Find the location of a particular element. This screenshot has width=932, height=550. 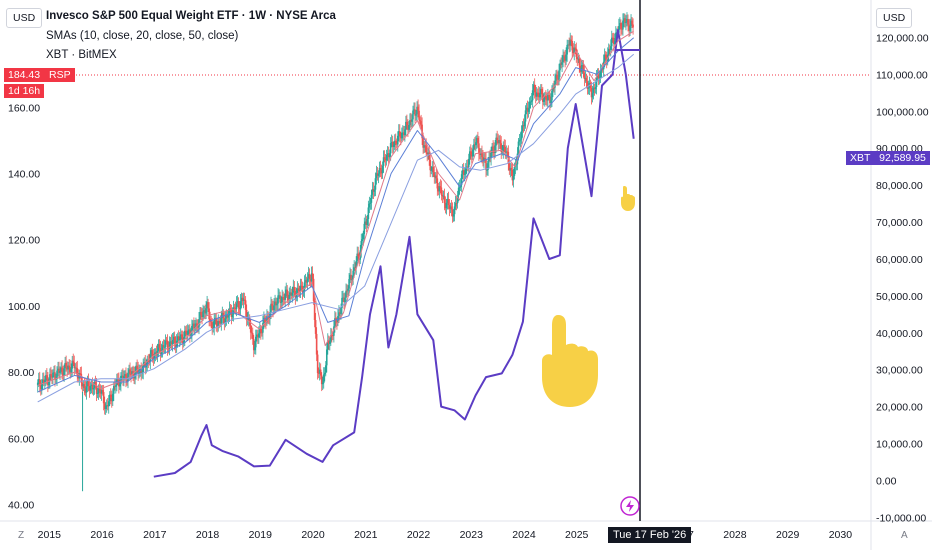

zoom-reset-button: Z is located at coordinates (21, 535).